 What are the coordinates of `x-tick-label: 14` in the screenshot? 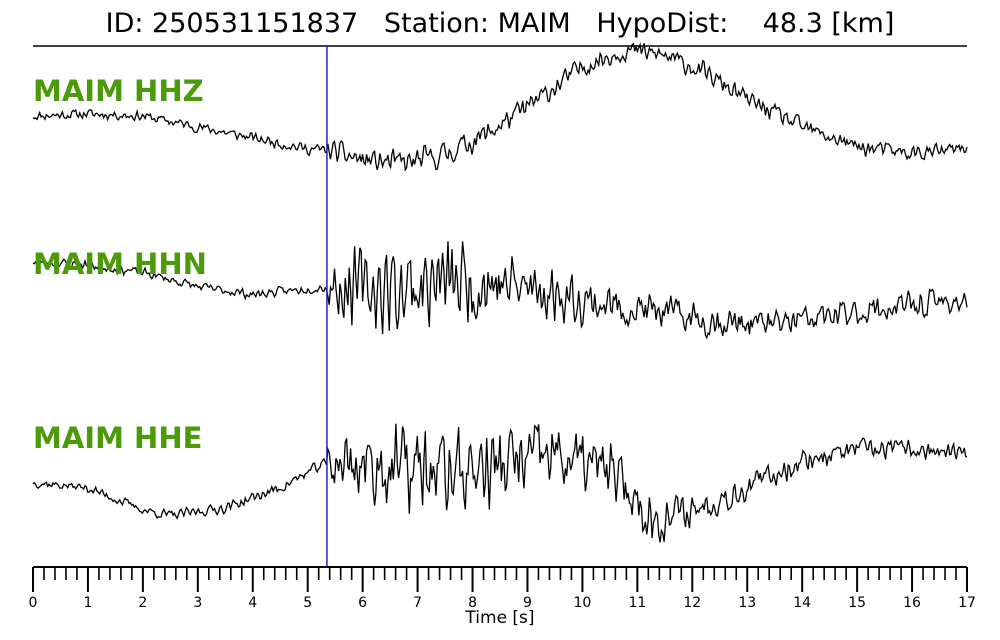 It's located at (802, 603).